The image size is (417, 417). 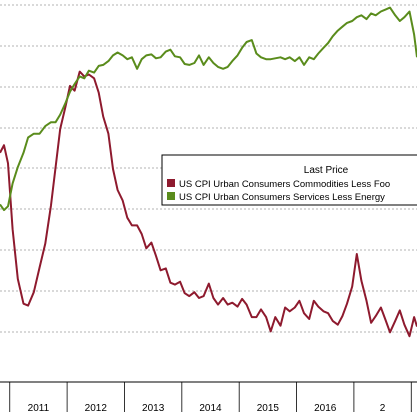 I want to click on legend-box, so click(x=289, y=180).